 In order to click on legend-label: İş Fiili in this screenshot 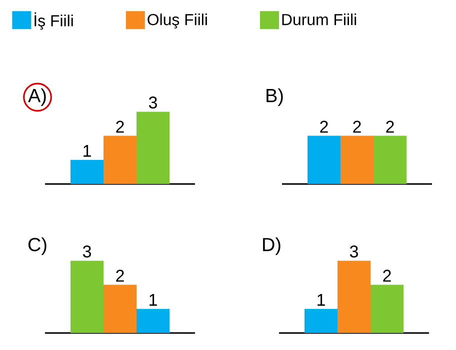, I will do `click(53, 21)`.